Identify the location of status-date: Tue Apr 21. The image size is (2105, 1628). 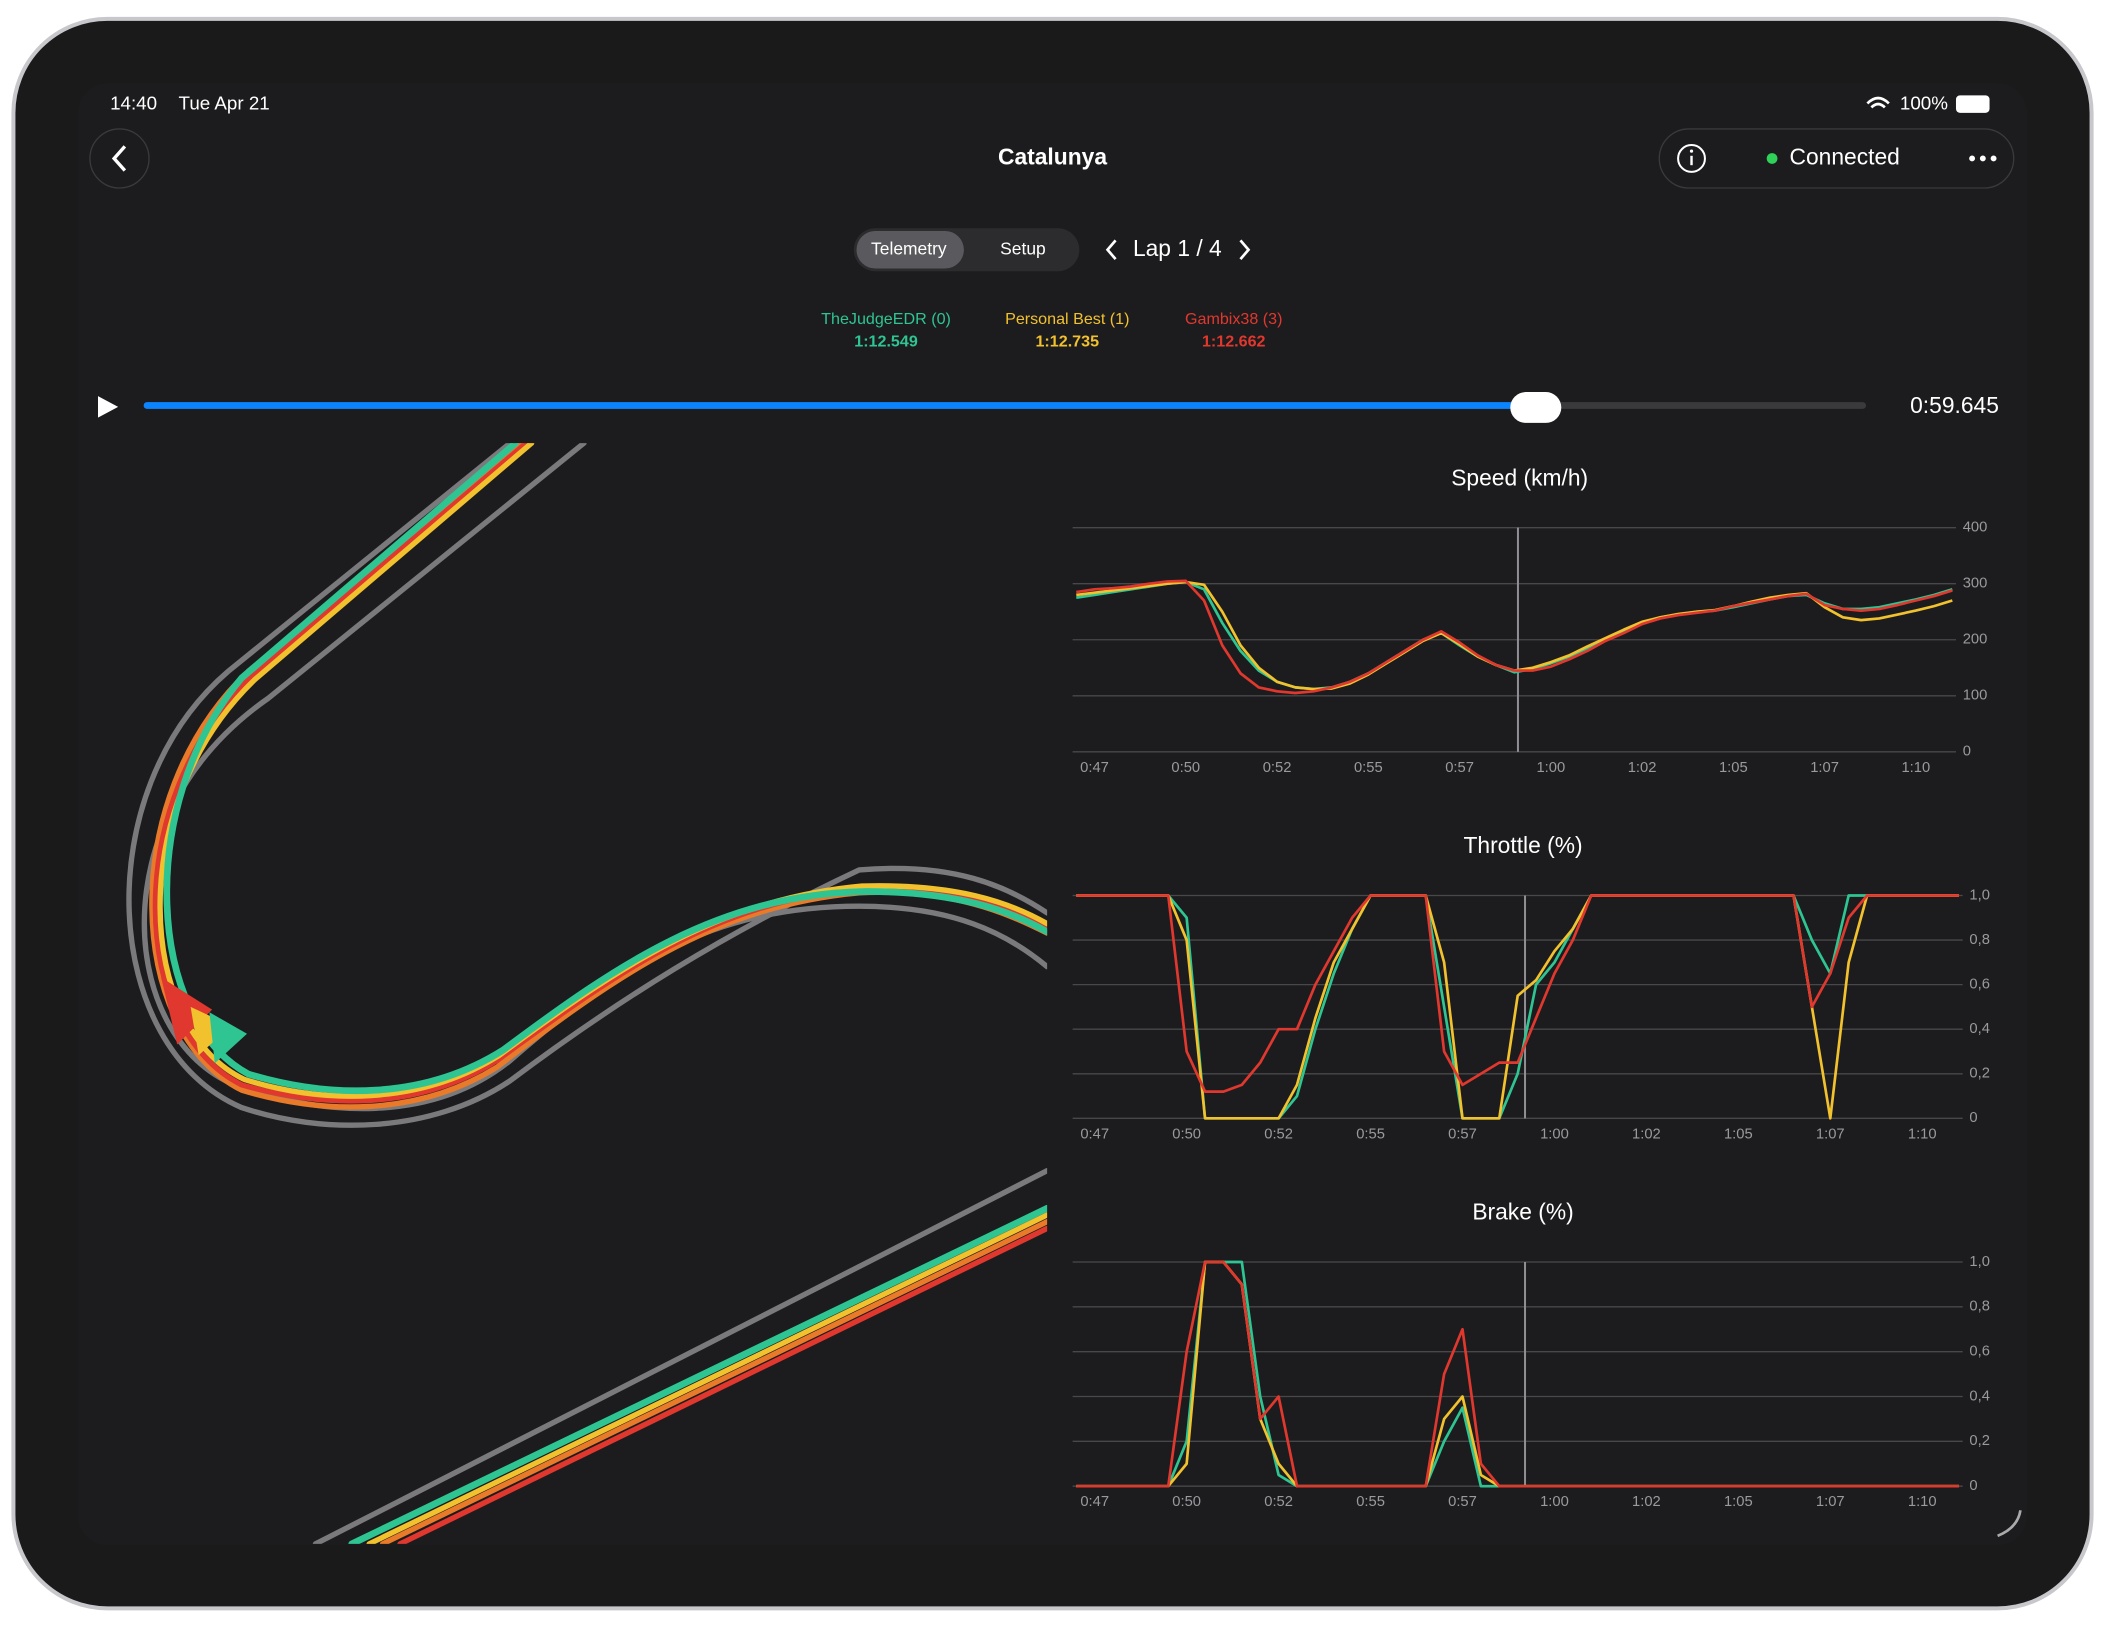
(224, 103).